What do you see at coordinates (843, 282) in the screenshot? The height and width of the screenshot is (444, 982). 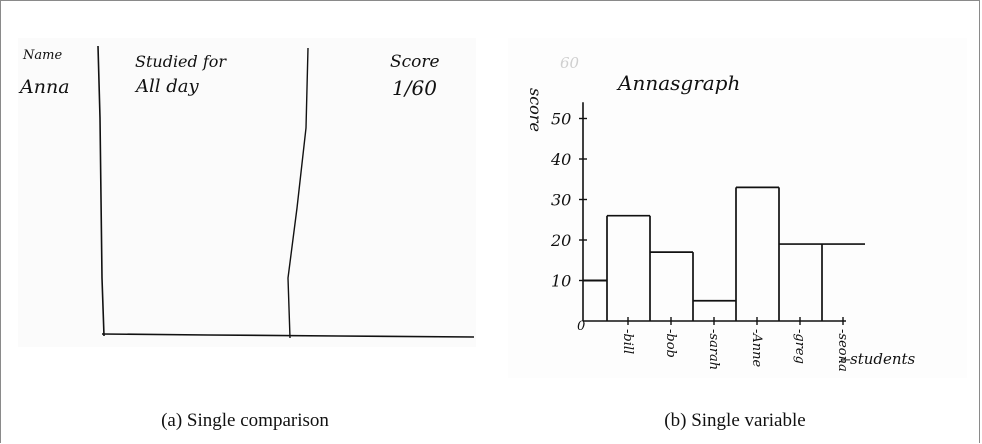 I see `bar-seona` at bounding box center [843, 282].